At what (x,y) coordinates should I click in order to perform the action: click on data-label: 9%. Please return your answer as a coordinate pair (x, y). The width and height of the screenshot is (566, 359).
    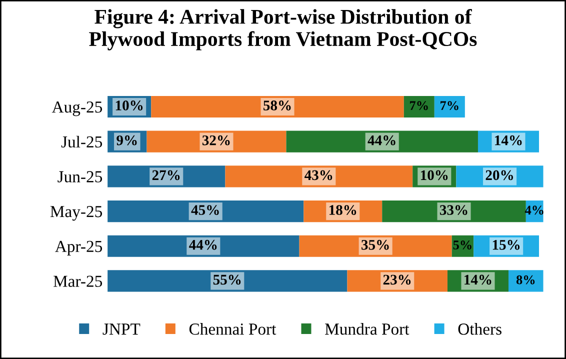
    Looking at the image, I should click on (126, 140).